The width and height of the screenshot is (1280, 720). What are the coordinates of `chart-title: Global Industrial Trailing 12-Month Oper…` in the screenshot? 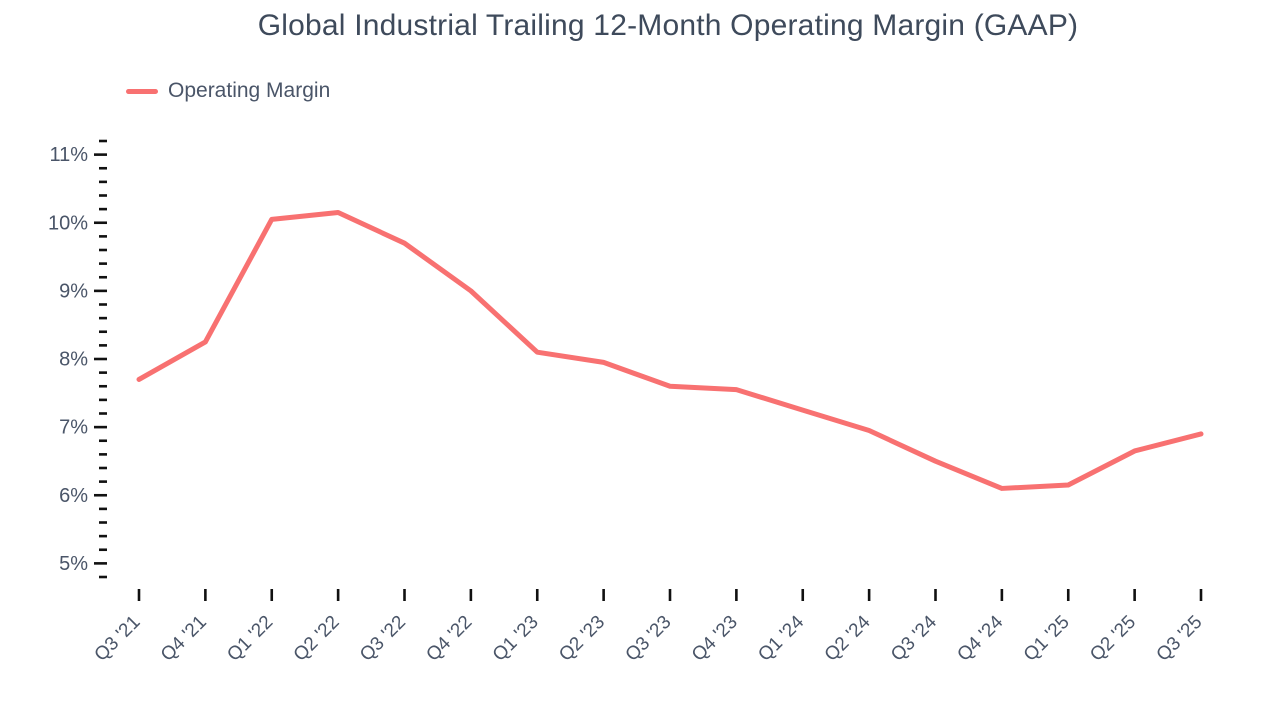 It's located at (668, 25).